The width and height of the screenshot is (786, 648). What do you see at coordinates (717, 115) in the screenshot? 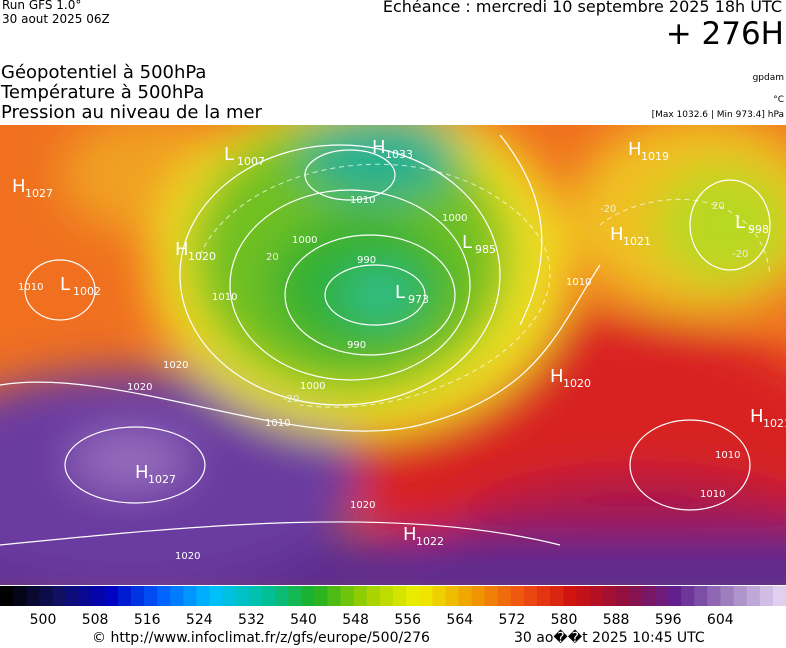
I see `unit: [Max 1032.6 | Min 973.4] hPa` at bounding box center [717, 115].